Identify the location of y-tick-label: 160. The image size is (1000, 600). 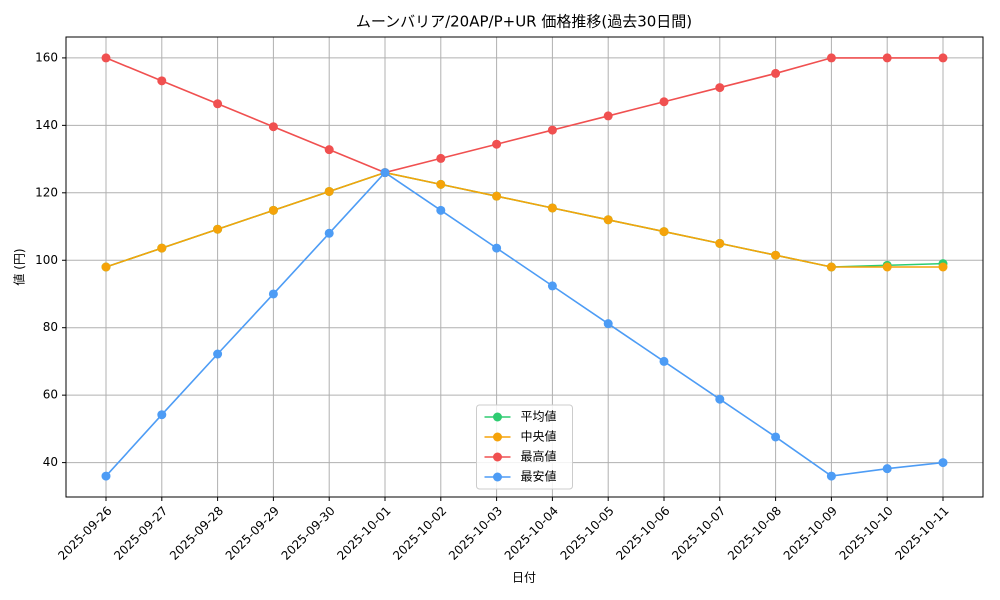
(46, 57).